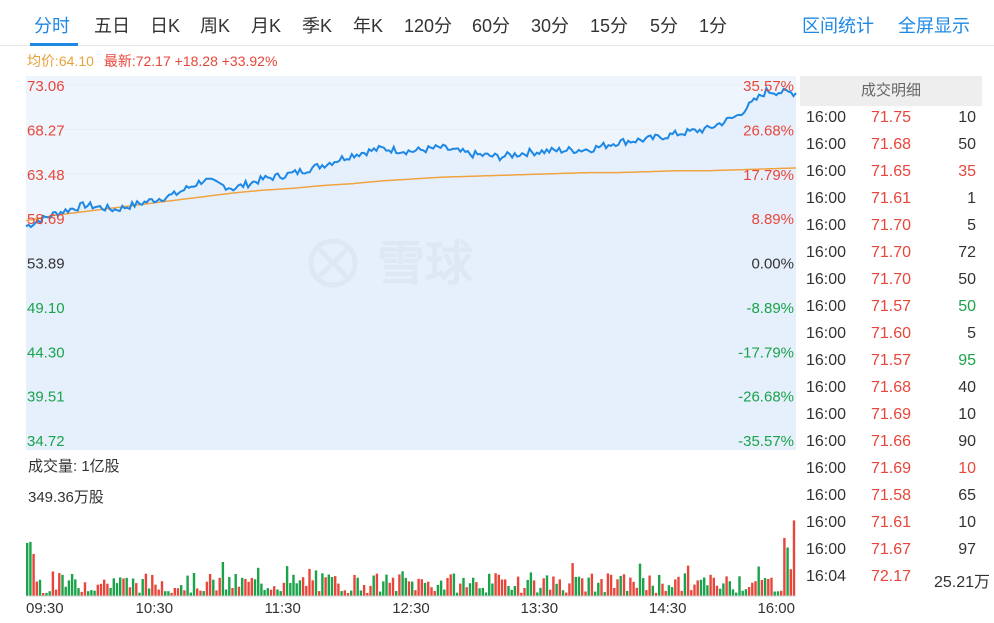  I want to click on time-tick-label: 16:00, so click(776, 608).